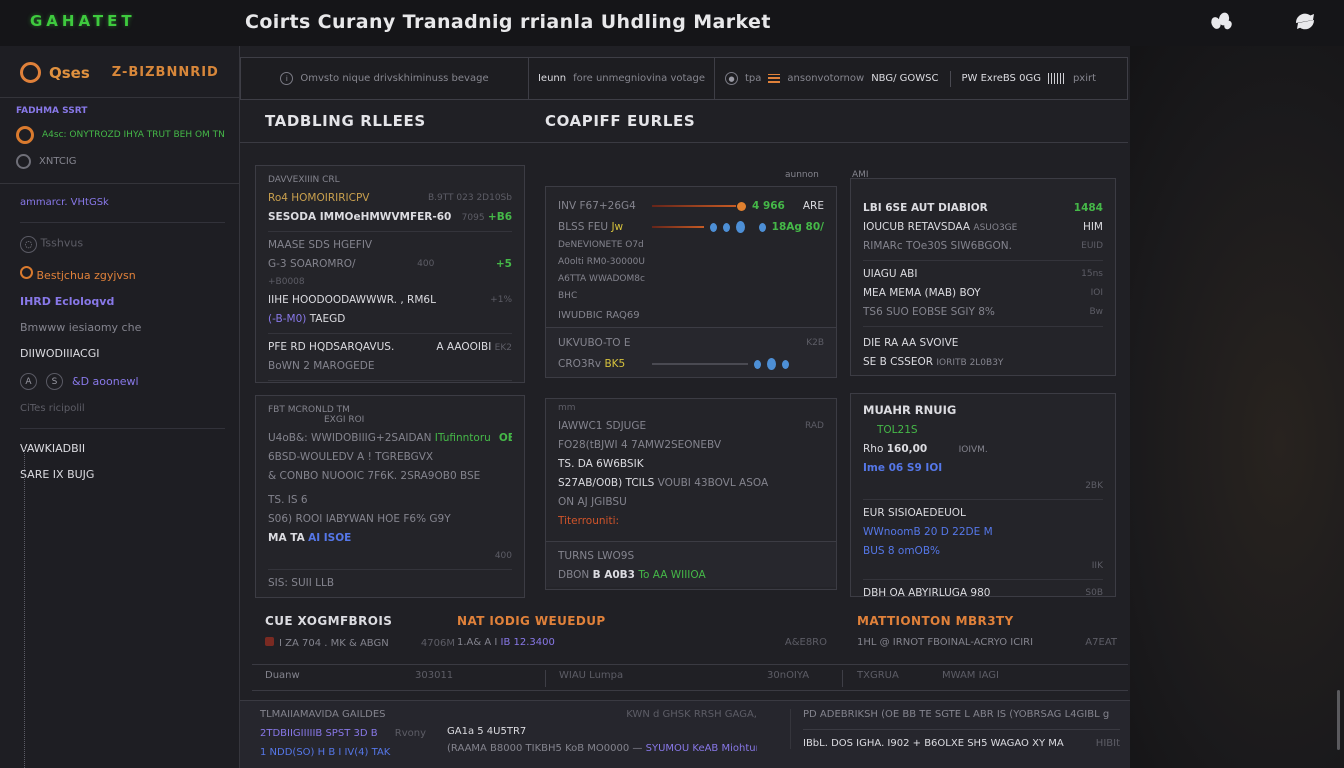 The width and height of the screenshot is (1344, 768). What do you see at coordinates (700, 364) in the screenshot?
I see `slider4-track` at bounding box center [700, 364].